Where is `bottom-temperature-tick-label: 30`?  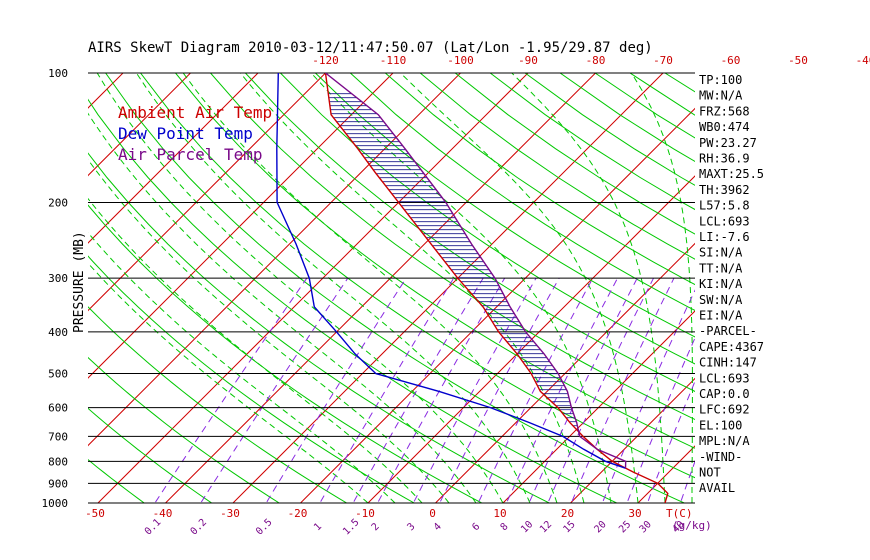
bottom-temperature-tick-label: 30 is located at coordinates (634, 513).